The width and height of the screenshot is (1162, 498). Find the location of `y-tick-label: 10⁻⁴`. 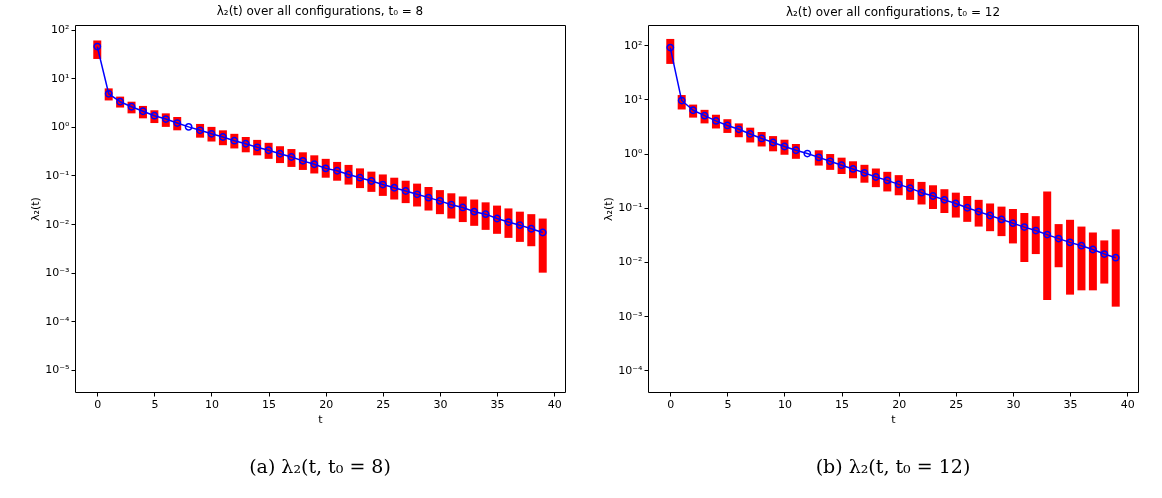

y-tick-label: 10⁻⁴ is located at coordinates (58, 321).